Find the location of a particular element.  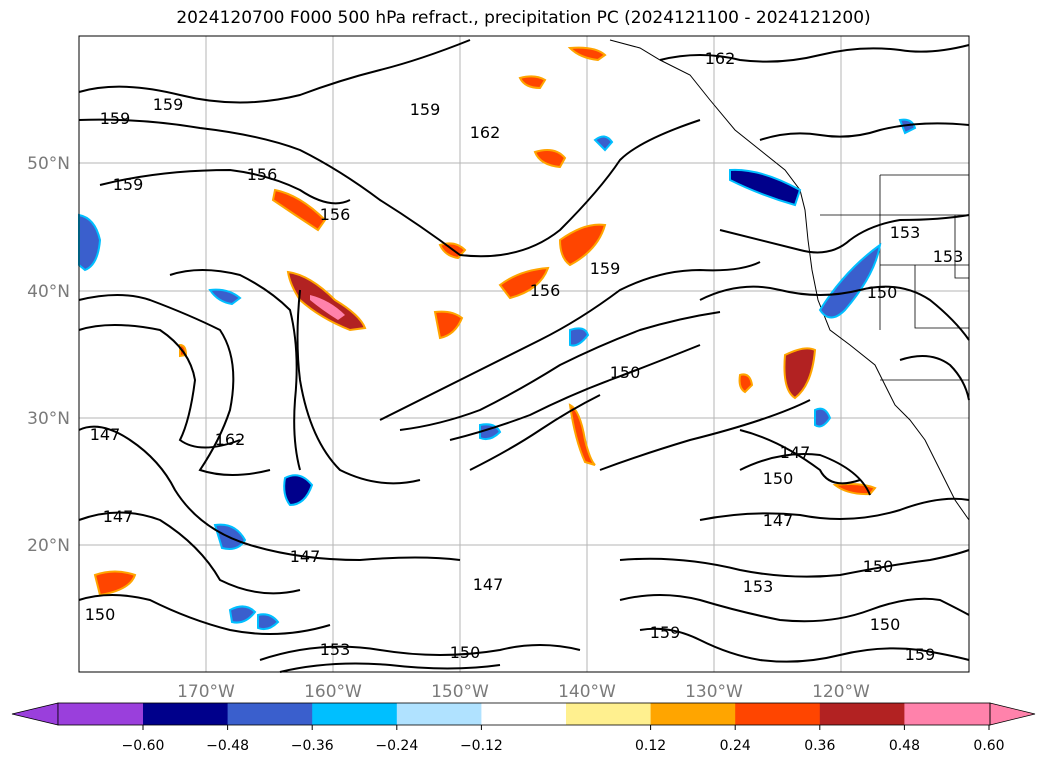

colorbar-tick-label: 0.12 is located at coordinates (650, 746).